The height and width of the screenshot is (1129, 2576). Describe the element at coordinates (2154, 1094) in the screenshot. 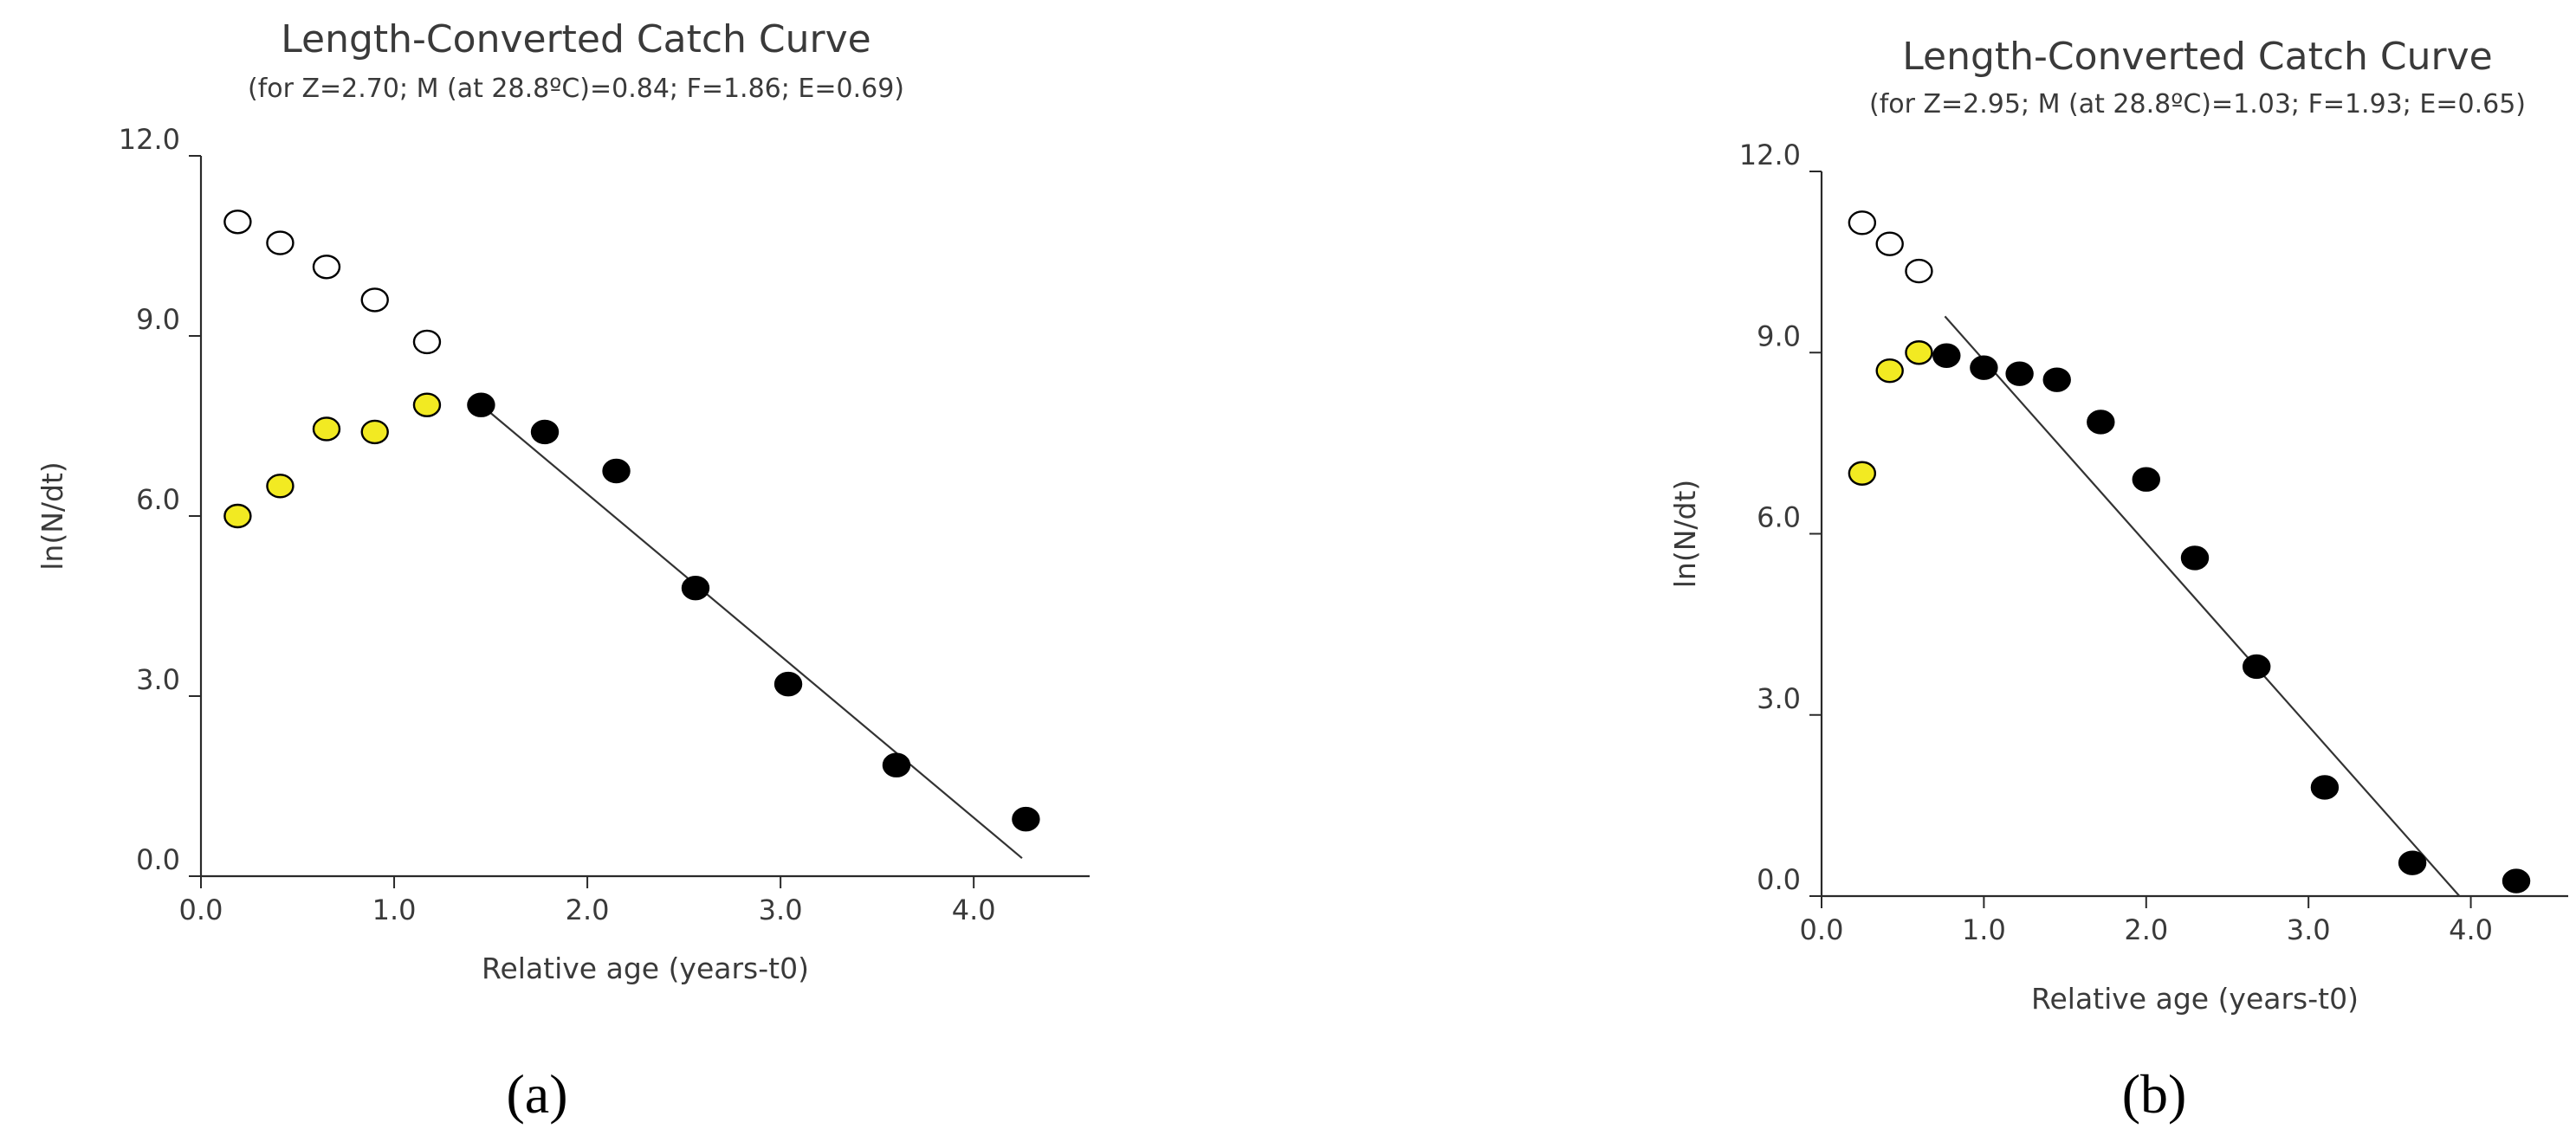

I see `panel-label-b: (b)` at that location.